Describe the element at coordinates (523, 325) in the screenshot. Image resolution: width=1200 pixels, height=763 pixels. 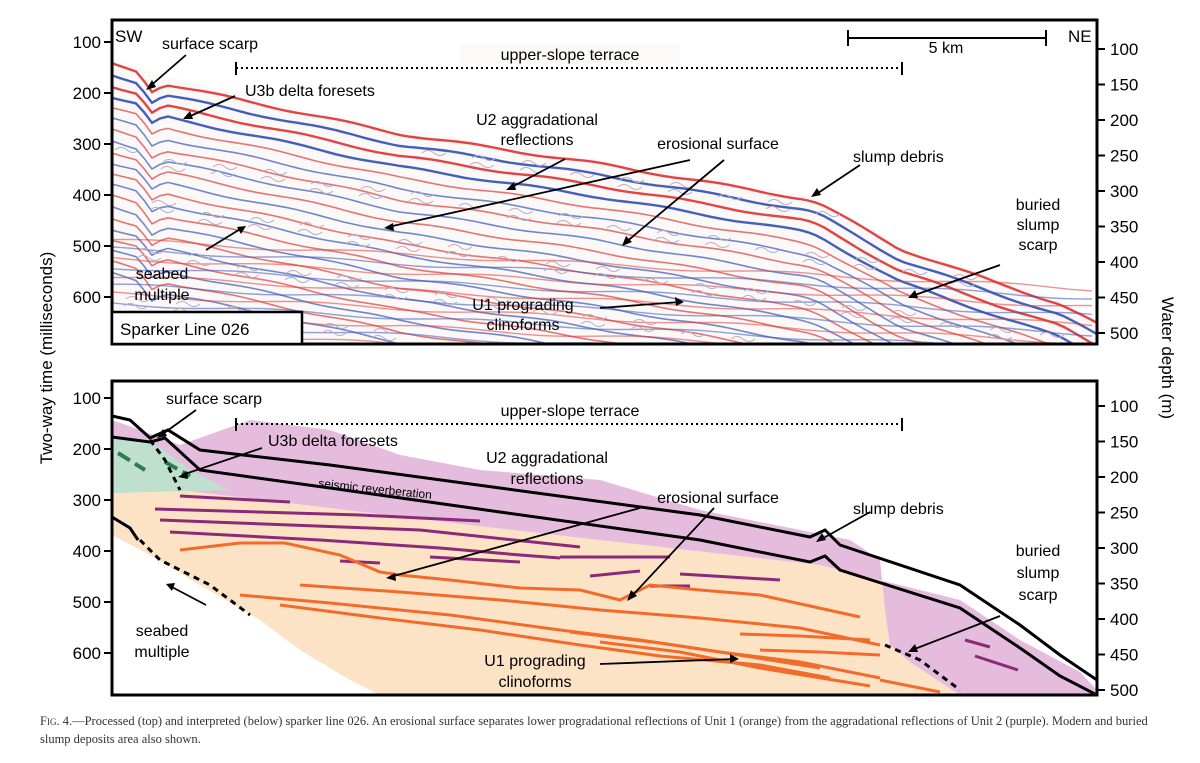
I see `u1-label-2: clinoforms` at that location.